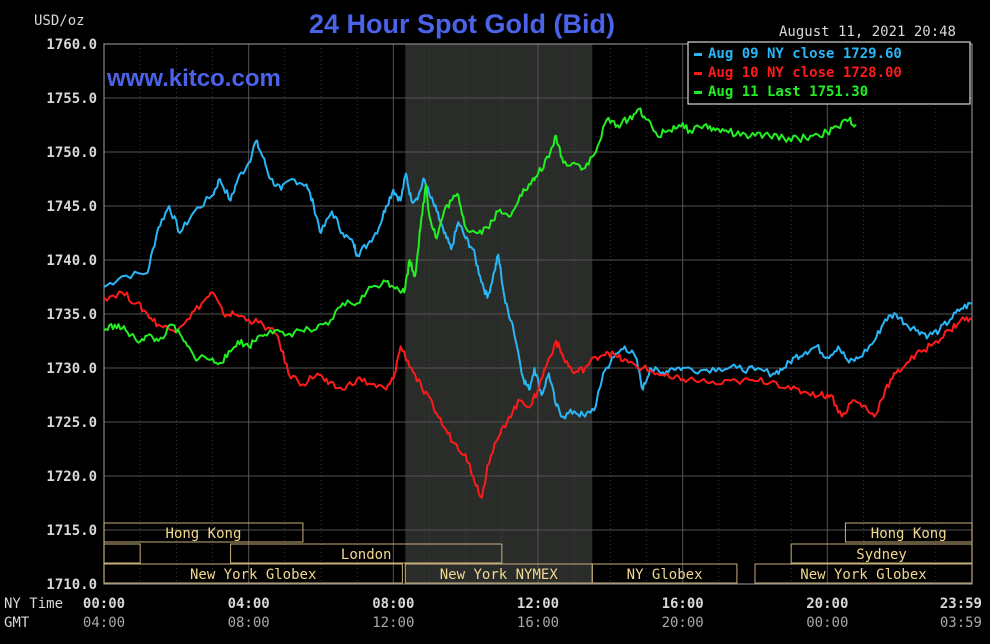 Image resolution: width=990 pixels, height=644 pixels. I want to click on y-tick-label: 1750.0, so click(71, 153).